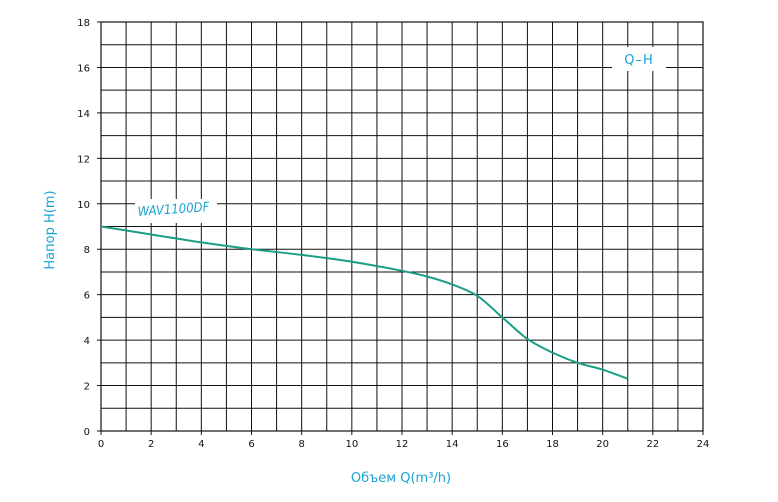 This screenshot has height=502, width=778. Describe the element at coordinates (87, 432) in the screenshot. I see `y-tick-label: 0` at that location.